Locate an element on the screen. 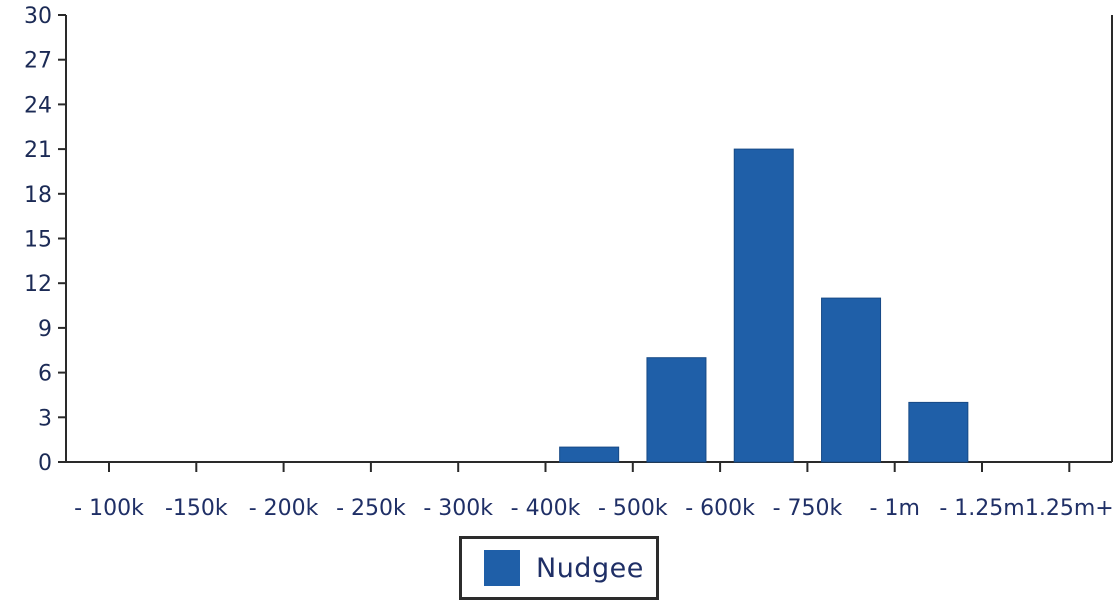 Image resolution: width=1118 pixels, height=603 pixels. x-tick-label-400k: - 400k is located at coordinates (546, 508).